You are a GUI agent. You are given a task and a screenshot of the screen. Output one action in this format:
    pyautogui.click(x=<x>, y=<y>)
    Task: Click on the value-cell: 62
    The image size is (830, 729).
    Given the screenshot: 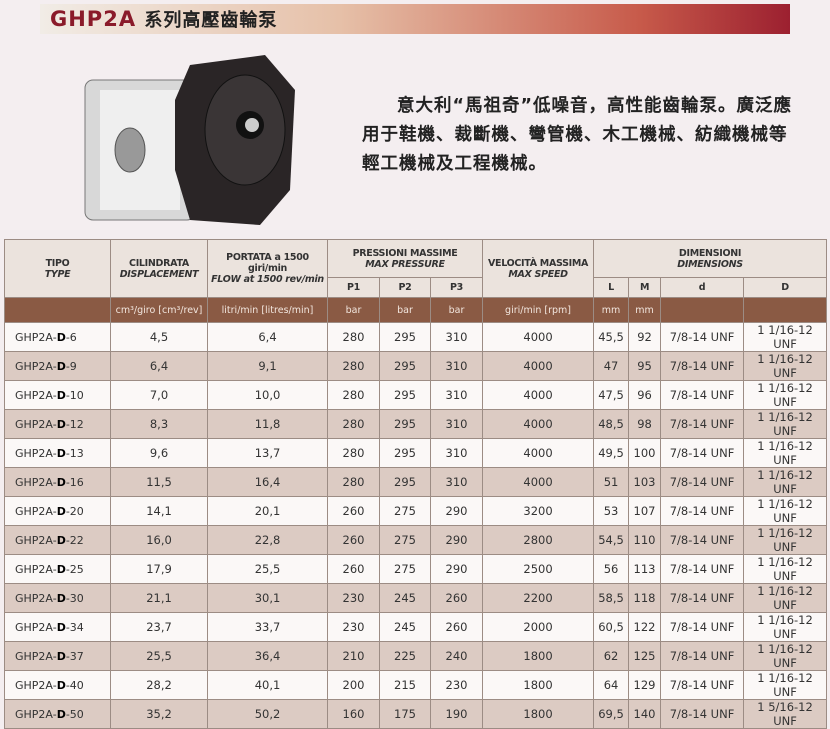 What is the action you would take?
    pyautogui.click(x=611, y=656)
    